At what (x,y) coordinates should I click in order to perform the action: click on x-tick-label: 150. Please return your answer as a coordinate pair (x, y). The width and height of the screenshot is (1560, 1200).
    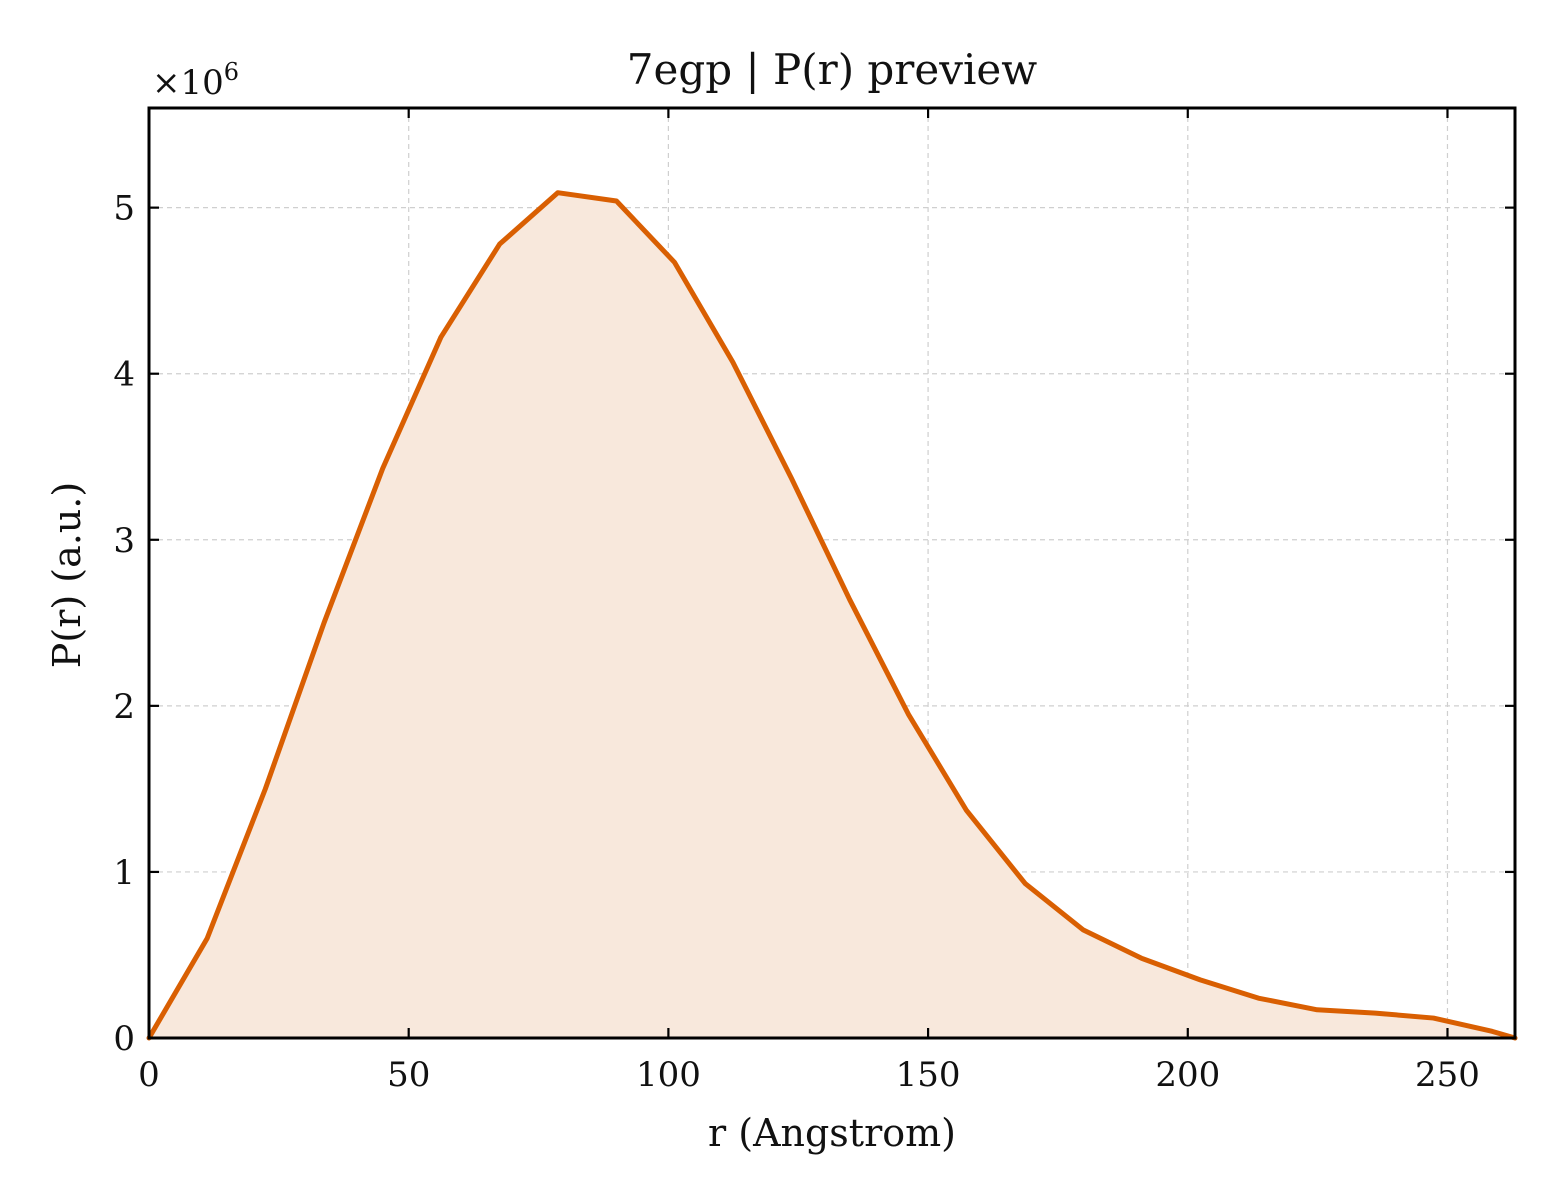
    Looking at the image, I should click on (928, 1075).